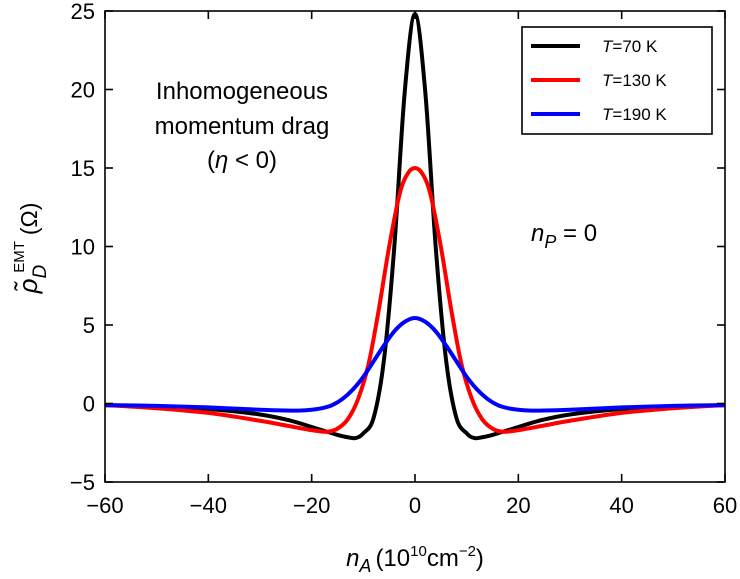 This screenshot has height=579, width=740. Describe the element at coordinates (311, 505) in the screenshot. I see `x-tick-label: −20` at that location.